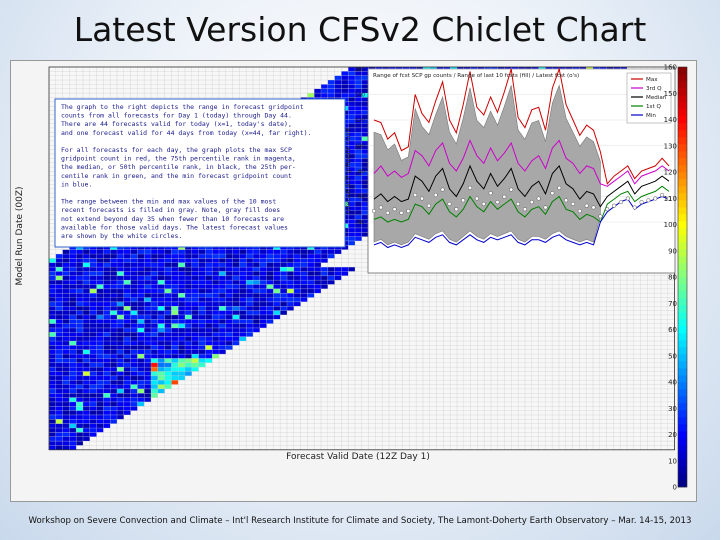  I want to click on series-line-median, so click(521, 186).